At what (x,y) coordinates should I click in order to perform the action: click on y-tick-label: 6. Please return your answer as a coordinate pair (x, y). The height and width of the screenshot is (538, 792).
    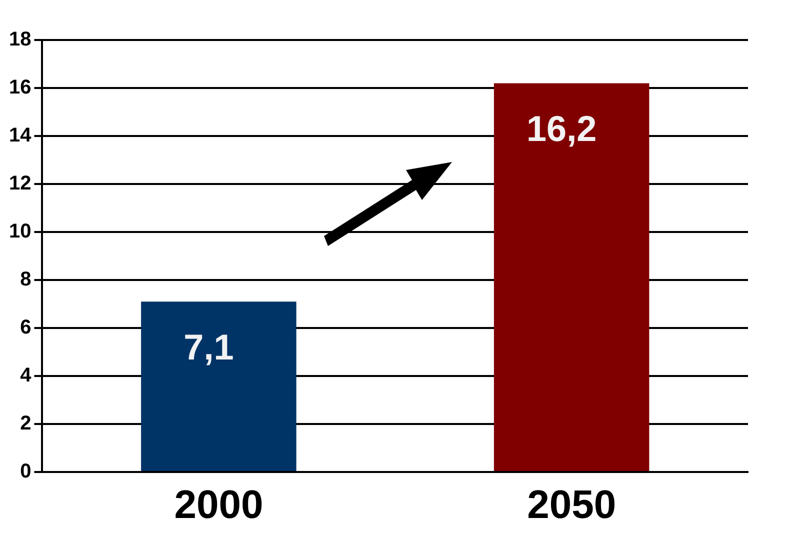
    Looking at the image, I should click on (26, 327).